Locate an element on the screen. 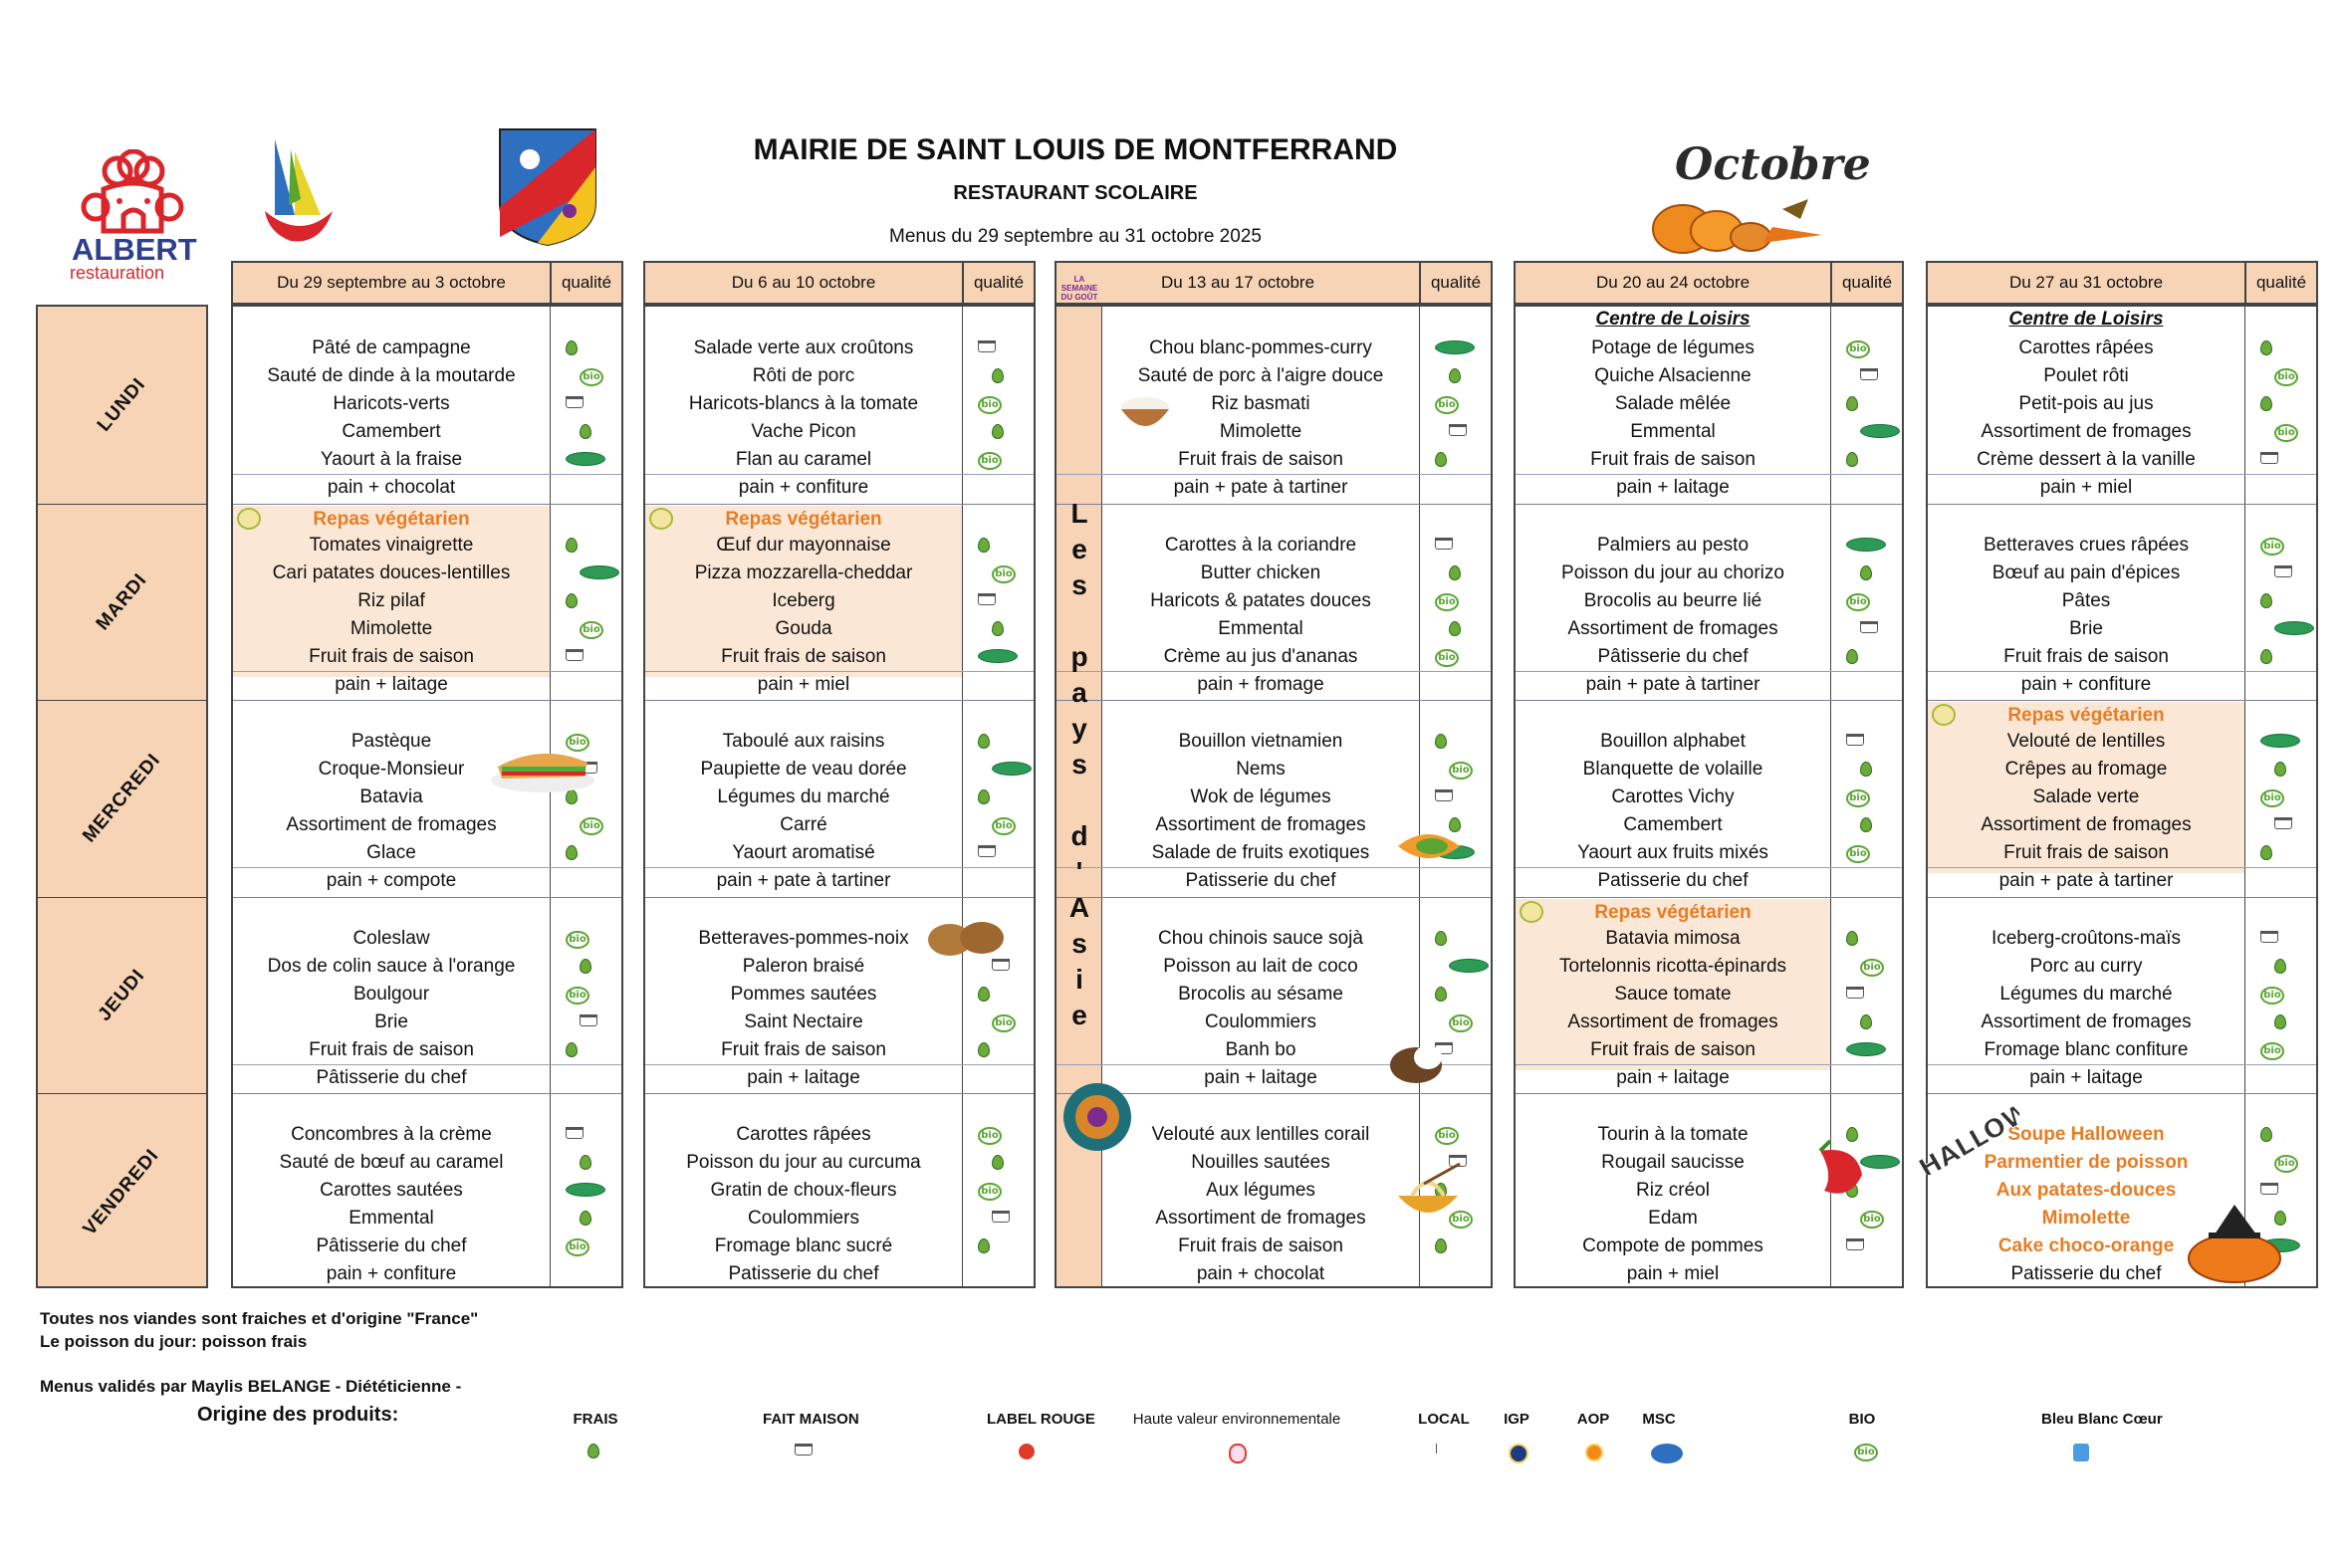  theme-letter: L is located at coordinates (1079, 513).